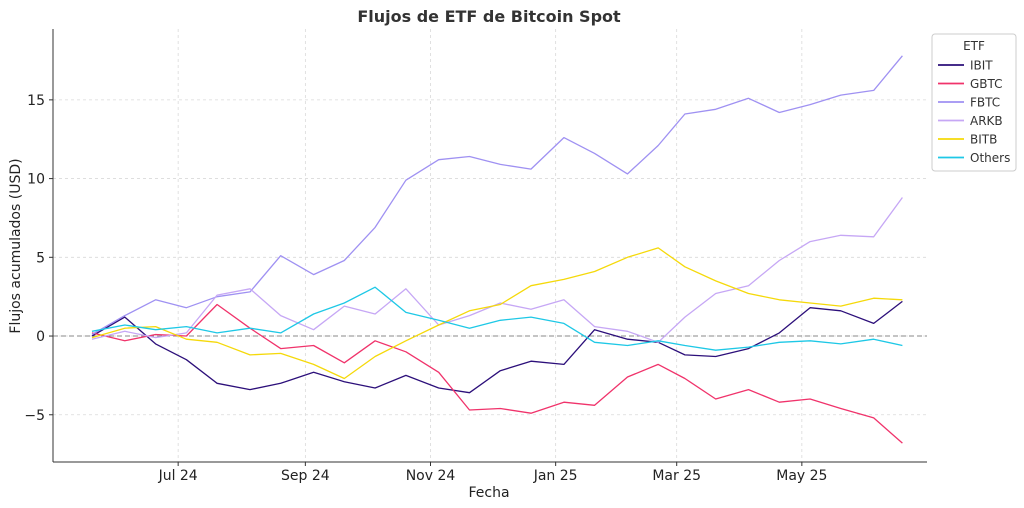 The height and width of the screenshot is (508, 1024). Describe the element at coordinates (36, 180) in the screenshot. I see `y-tick-label: 10` at that location.